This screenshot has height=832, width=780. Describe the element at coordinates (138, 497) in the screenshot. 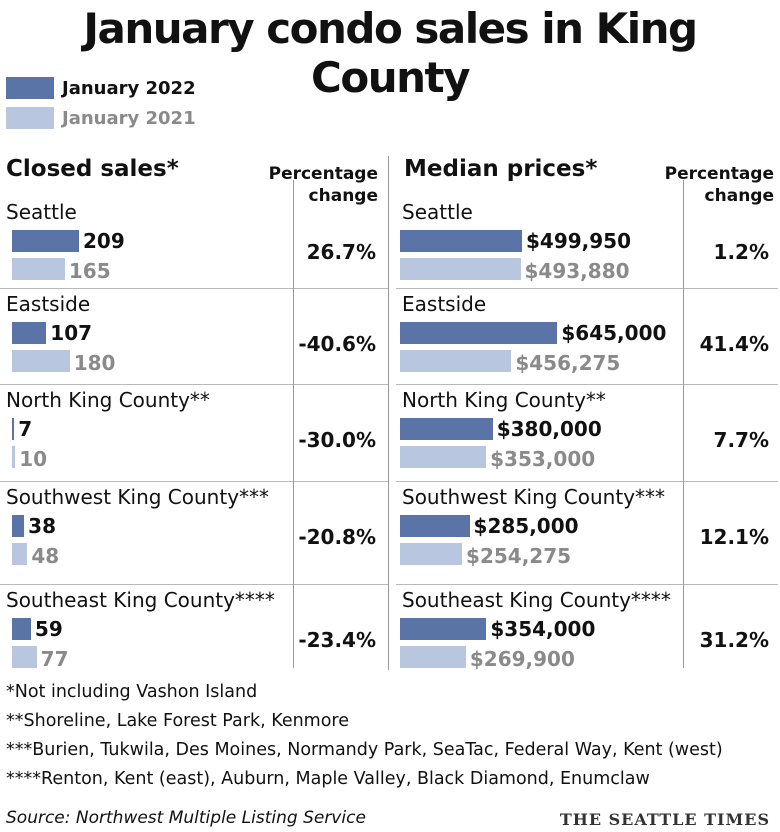

I see `sales-region-label: Southwest King County***` at that location.